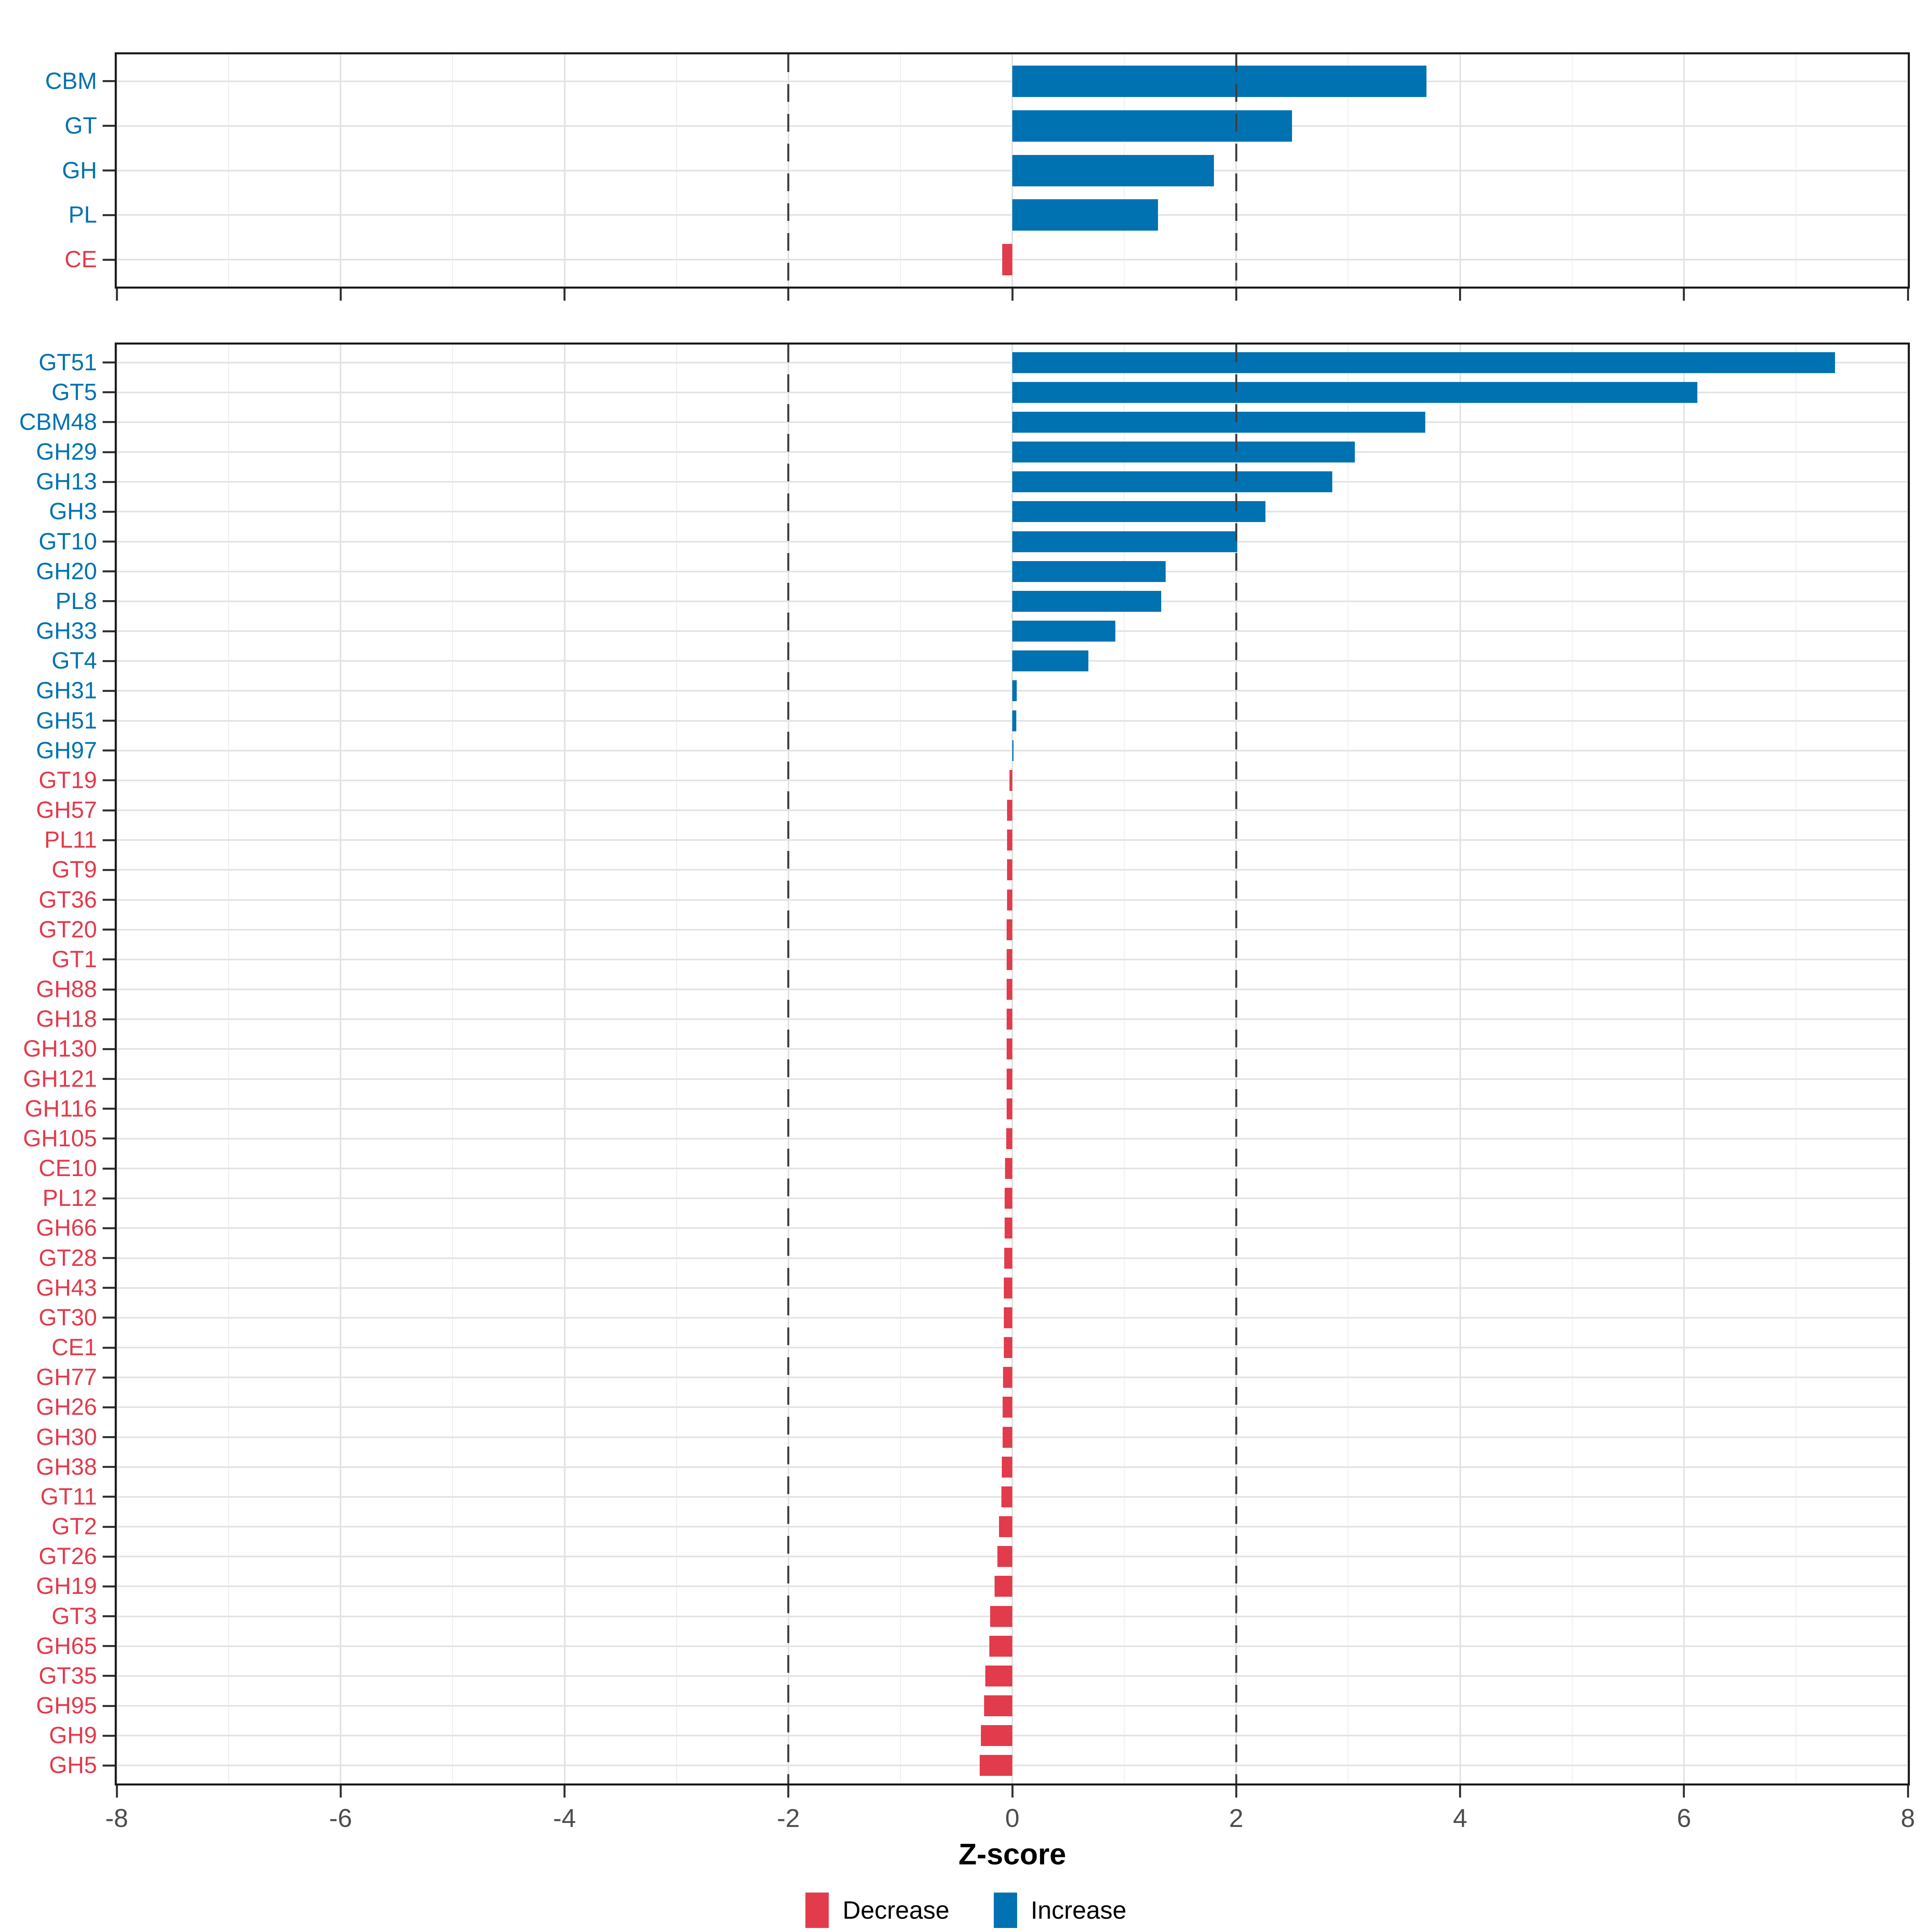 Image resolution: width=1932 pixels, height=1932 pixels. Describe the element at coordinates (61, 1108) in the screenshot. I see `y-label-GH116: GH116` at that location.